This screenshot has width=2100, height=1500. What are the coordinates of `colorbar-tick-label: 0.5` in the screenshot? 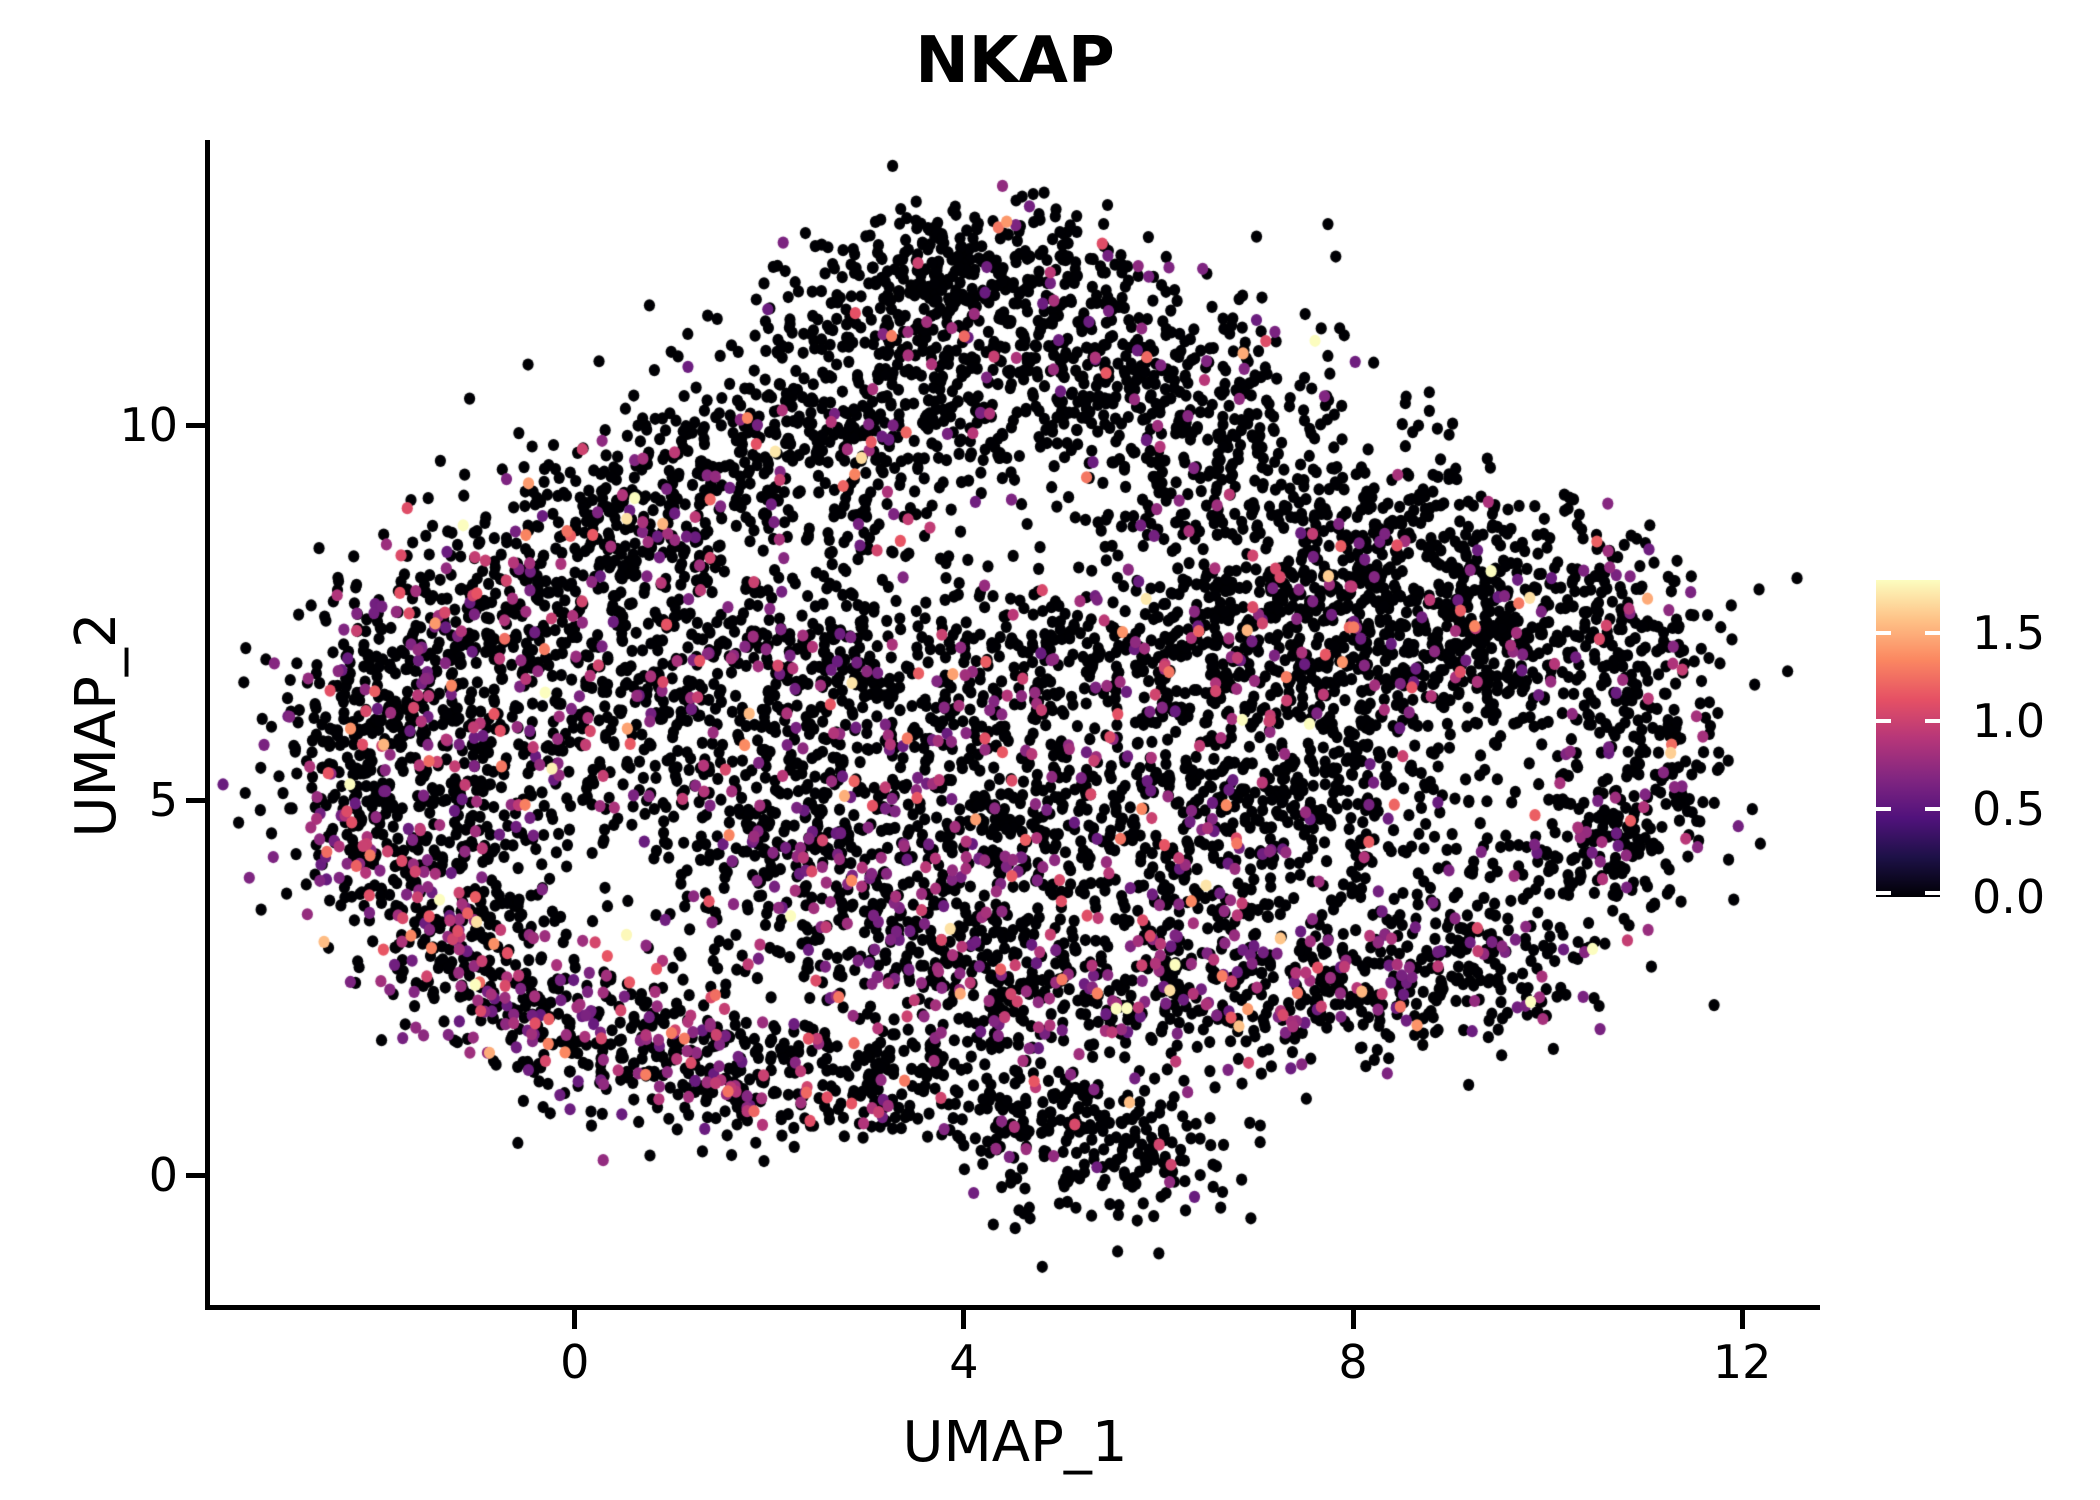 It's located at (2009, 808).